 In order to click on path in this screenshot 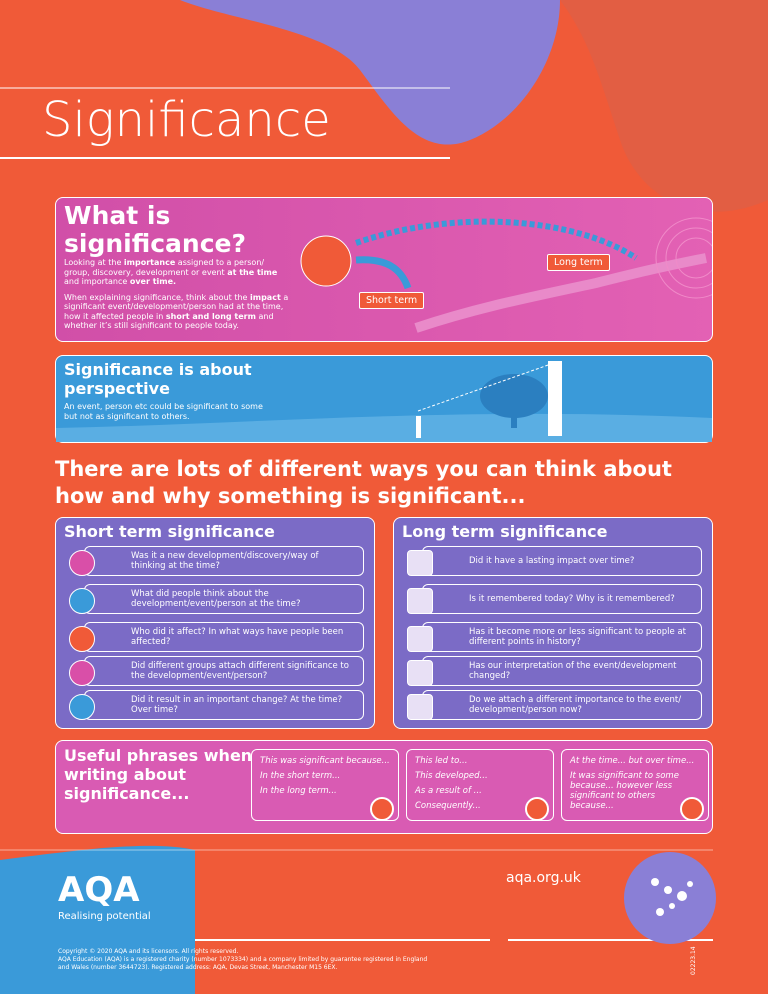, I will do `click(560, 293)`.